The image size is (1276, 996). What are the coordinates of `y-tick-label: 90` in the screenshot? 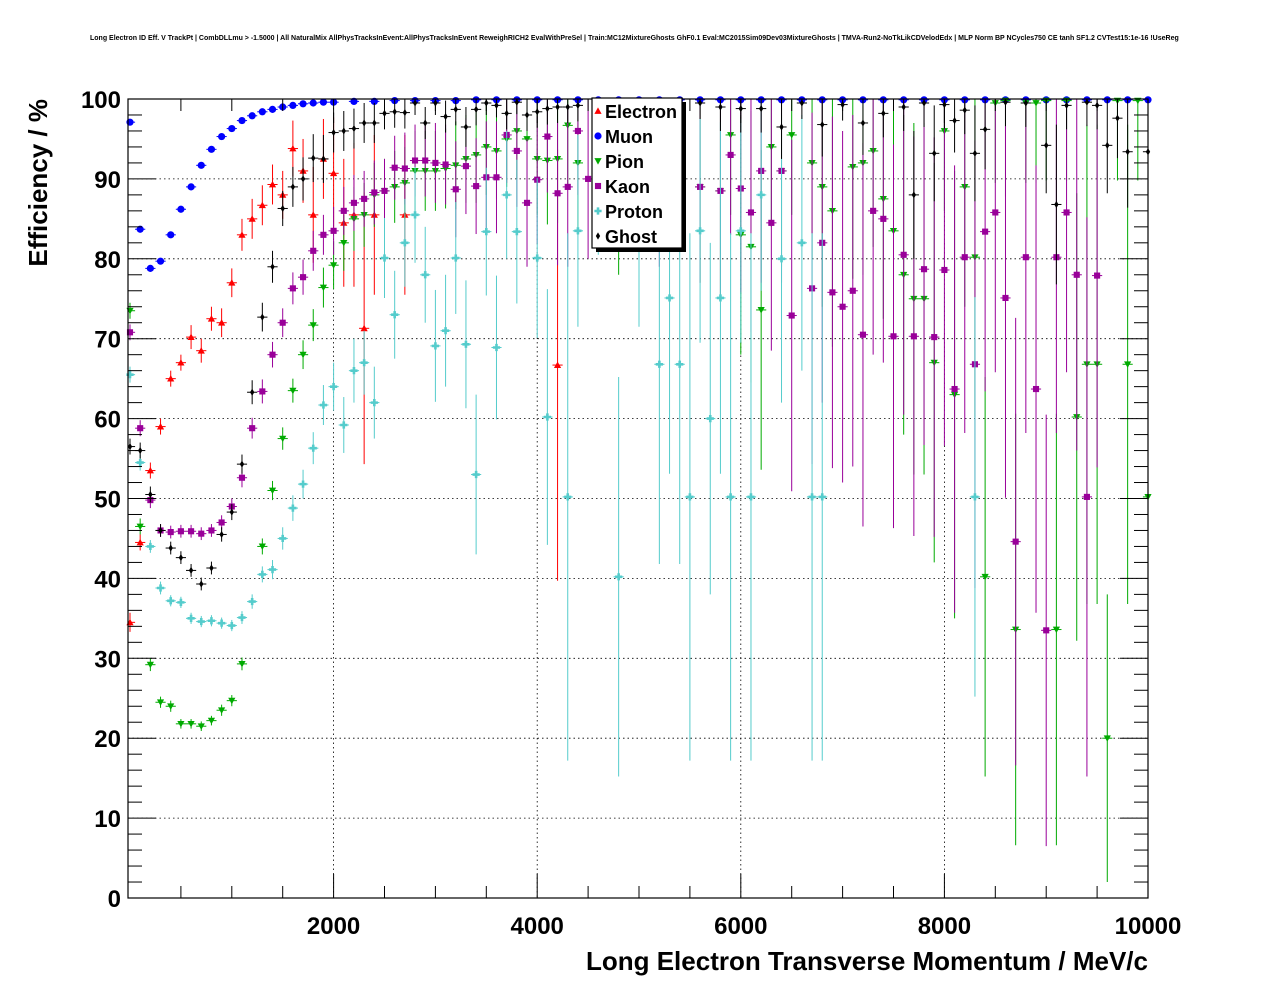 It's located at (107, 180).